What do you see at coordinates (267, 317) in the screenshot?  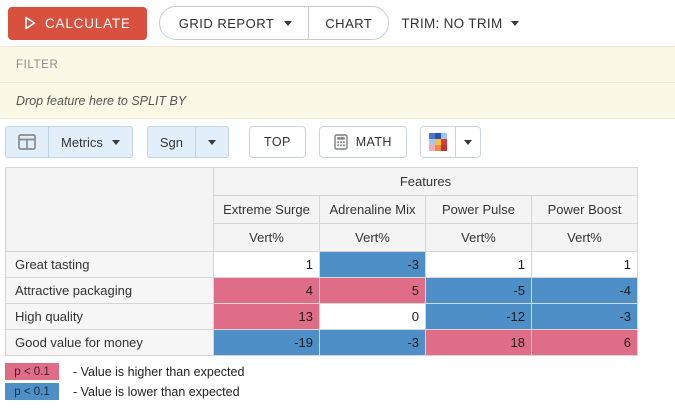 I see `table-cell: 13` at bounding box center [267, 317].